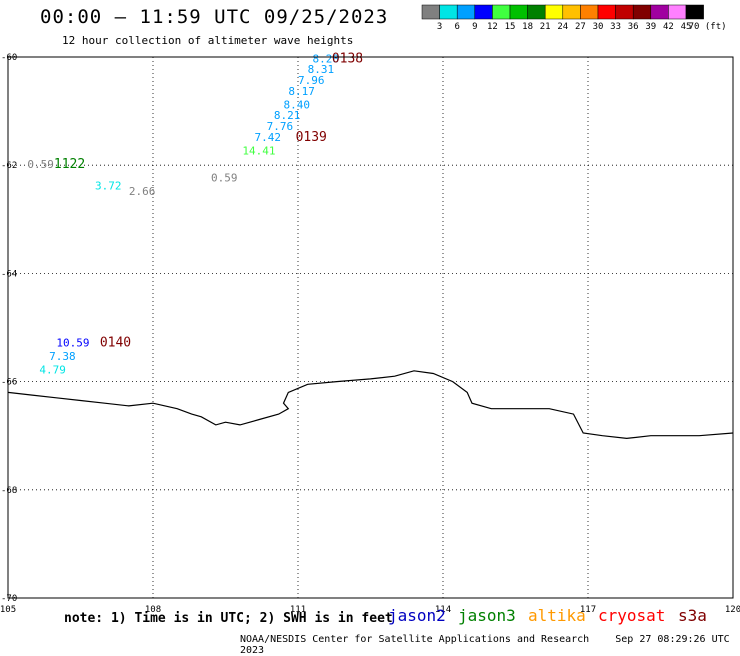 The height and width of the screenshot is (656, 740). Describe the element at coordinates (487, 615) in the screenshot. I see `satellite-jason3: jason3` at that location.